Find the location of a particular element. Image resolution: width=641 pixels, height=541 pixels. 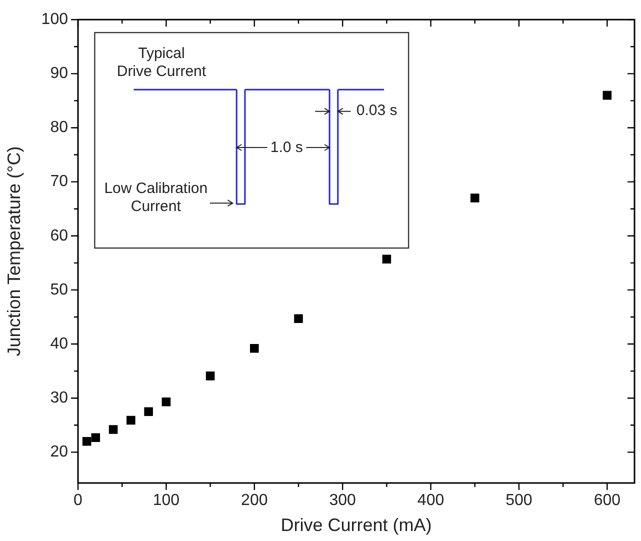

x-tick-label: 400 is located at coordinates (430, 501).